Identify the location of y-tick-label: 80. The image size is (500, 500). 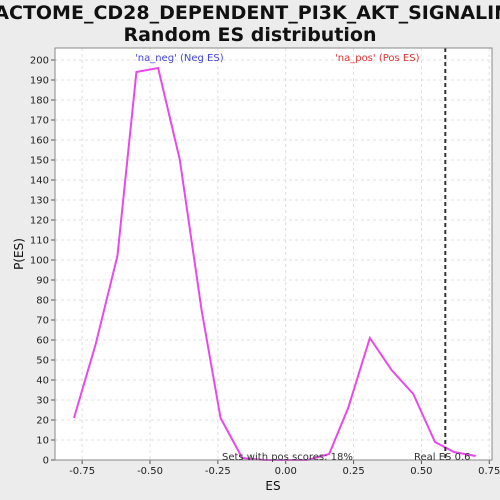
(42, 301).